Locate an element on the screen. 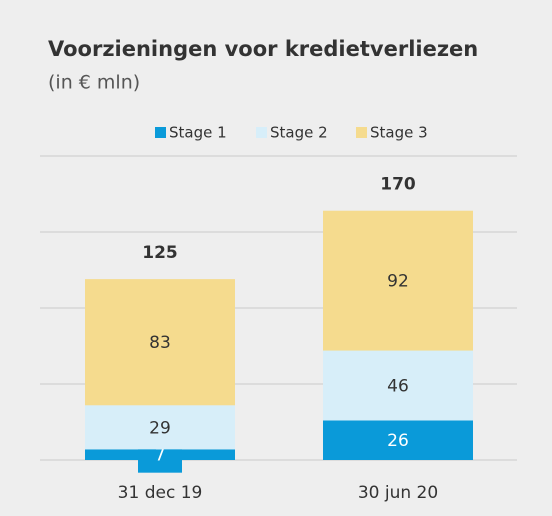 The height and width of the screenshot is (516, 552). chart-subtitle: (in € mln) is located at coordinates (94, 83).